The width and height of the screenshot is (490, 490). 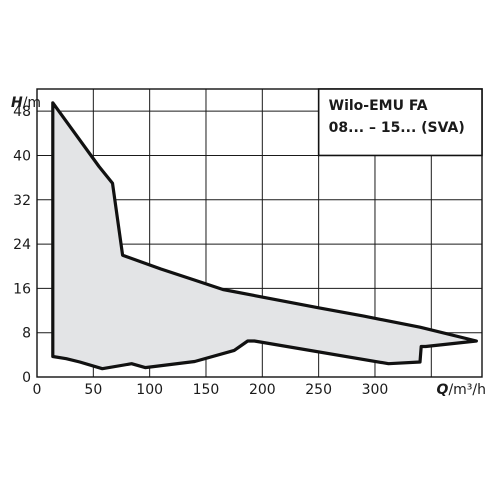 I want to click on x-axis-title: Q/m³/h, so click(x=461, y=390).